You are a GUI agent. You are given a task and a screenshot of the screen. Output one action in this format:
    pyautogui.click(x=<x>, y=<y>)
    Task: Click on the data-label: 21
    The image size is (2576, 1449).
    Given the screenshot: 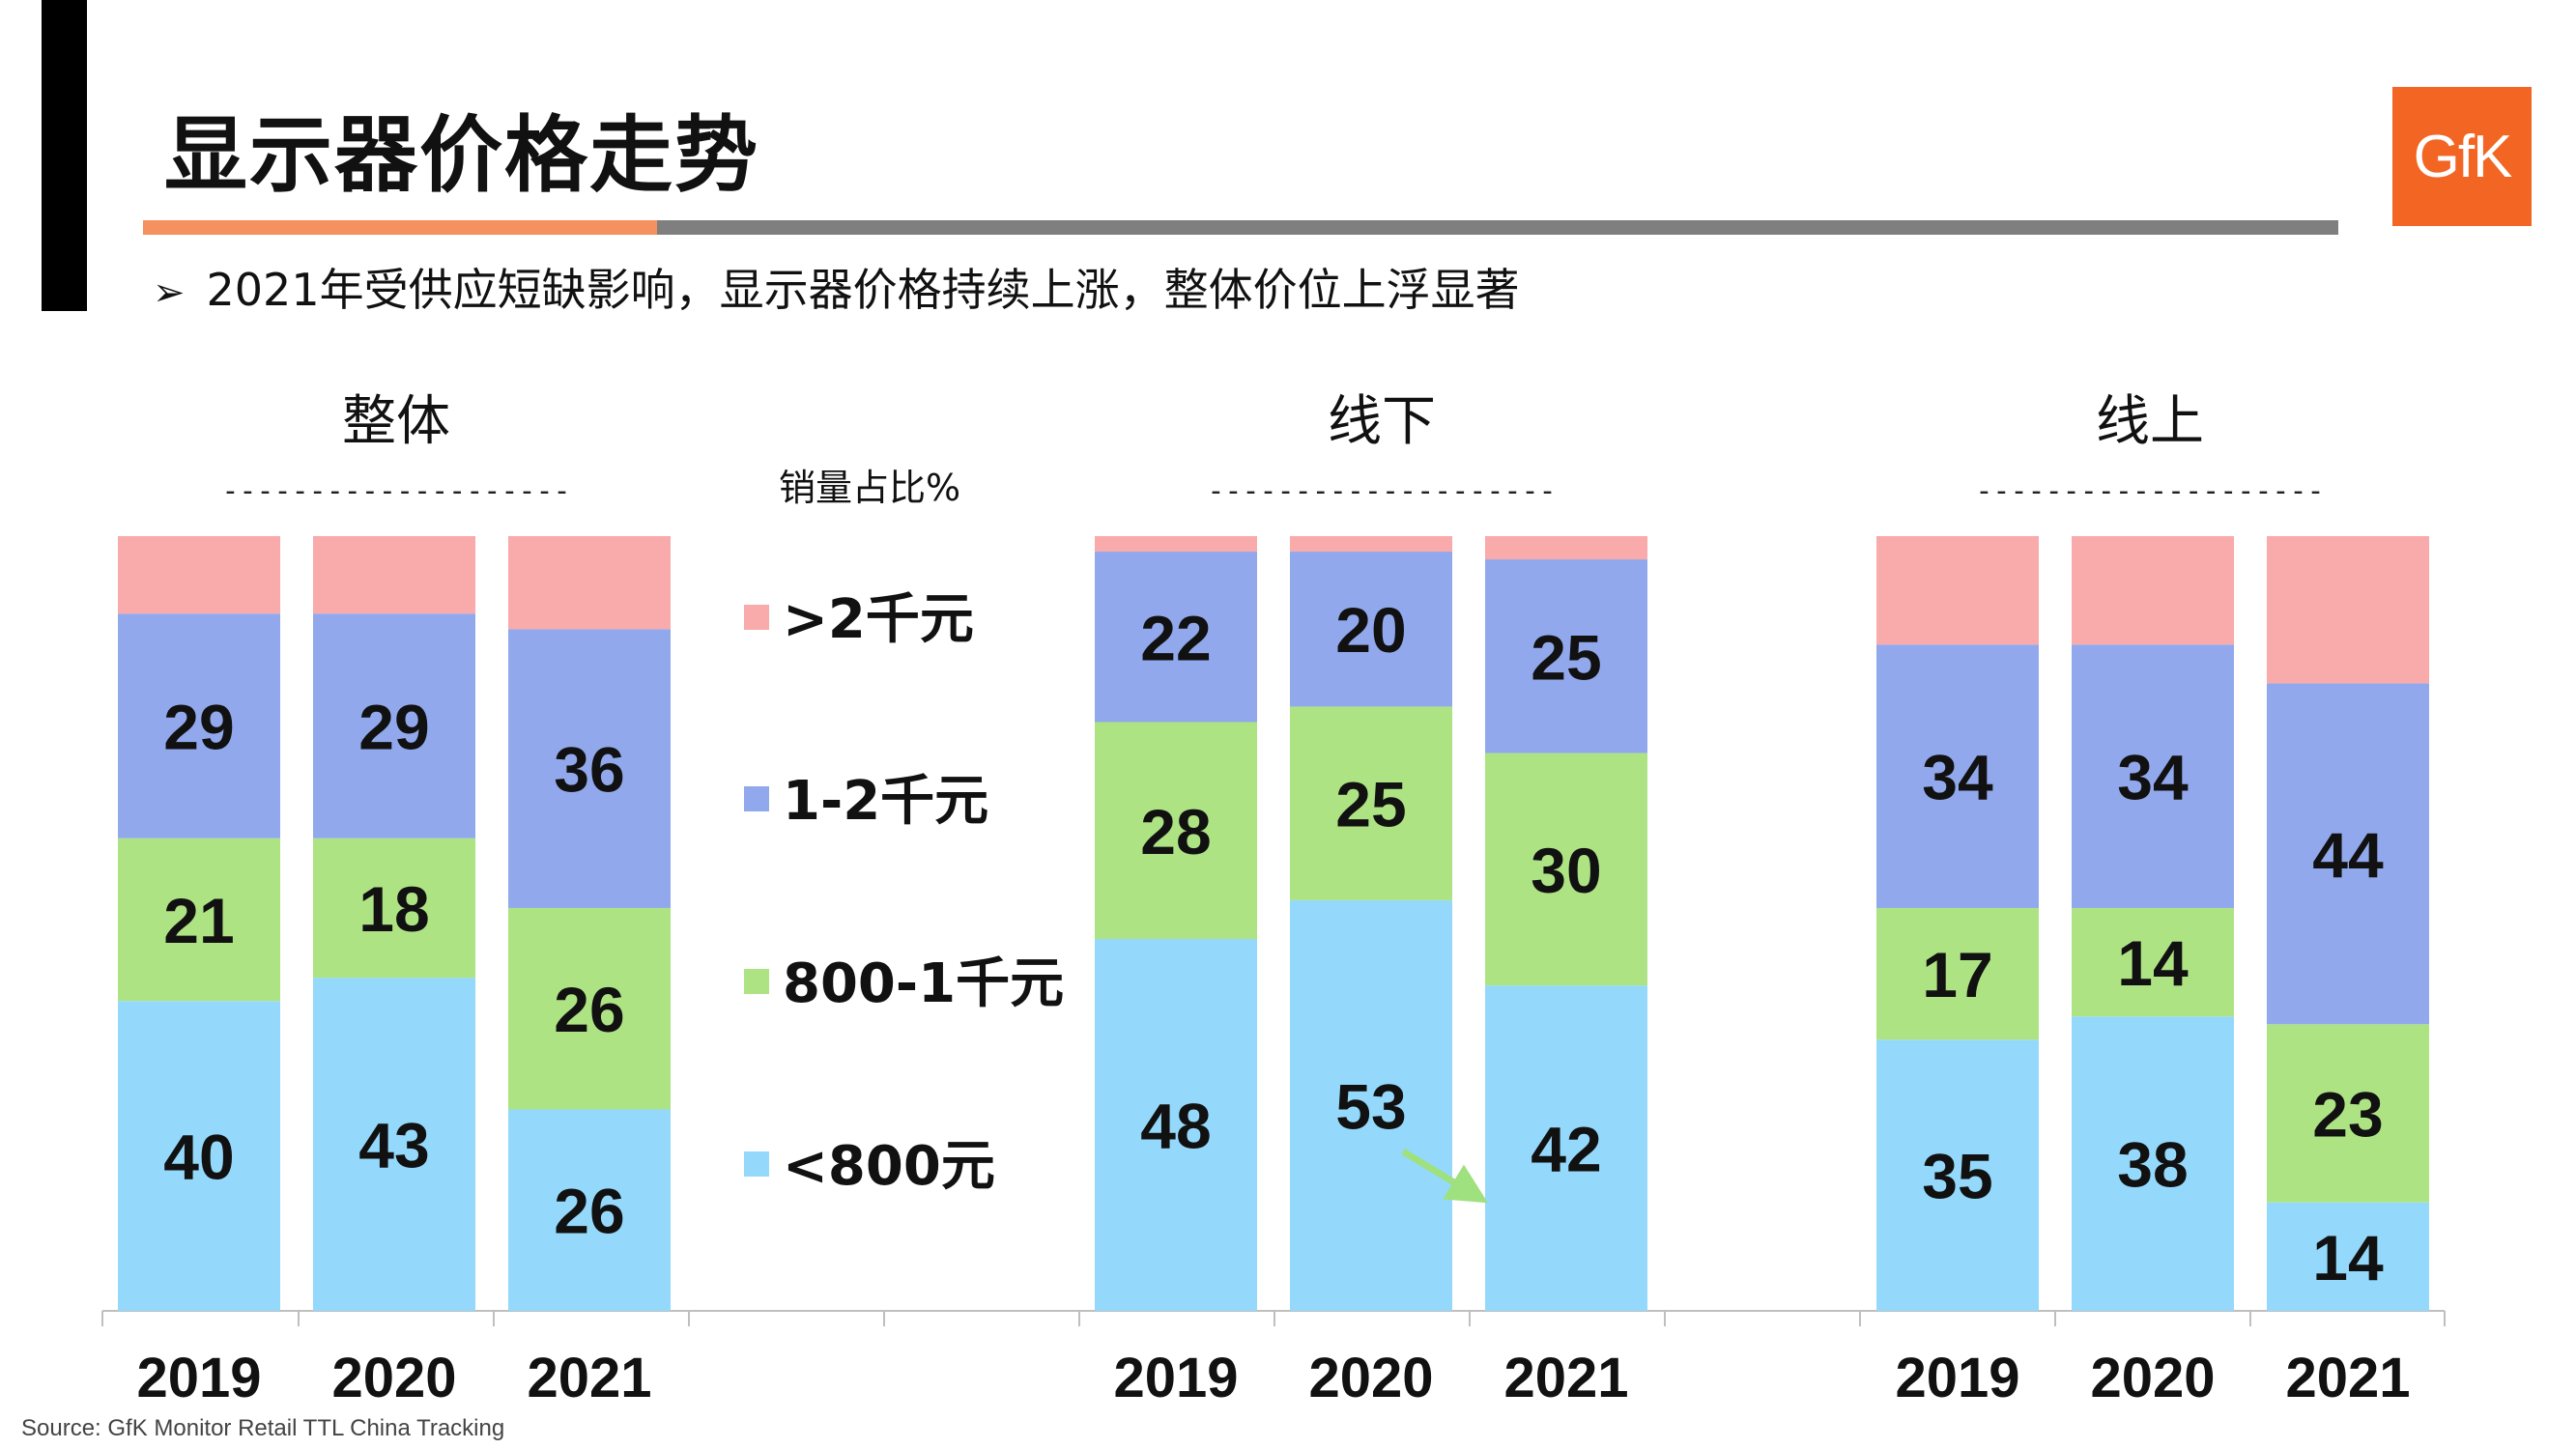 What is the action you would take?
    pyautogui.click(x=199, y=920)
    